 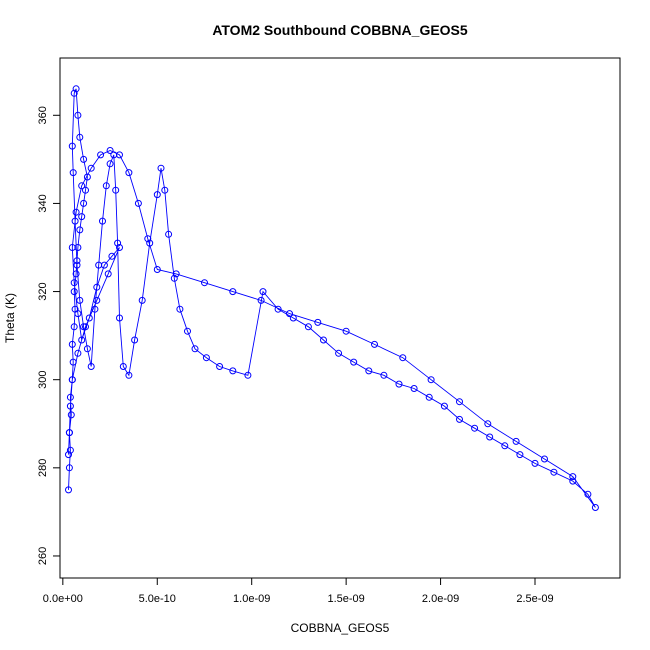 I want to click on x-axis-title: COBBNA_GEOS5, so click(x=340, y=628).